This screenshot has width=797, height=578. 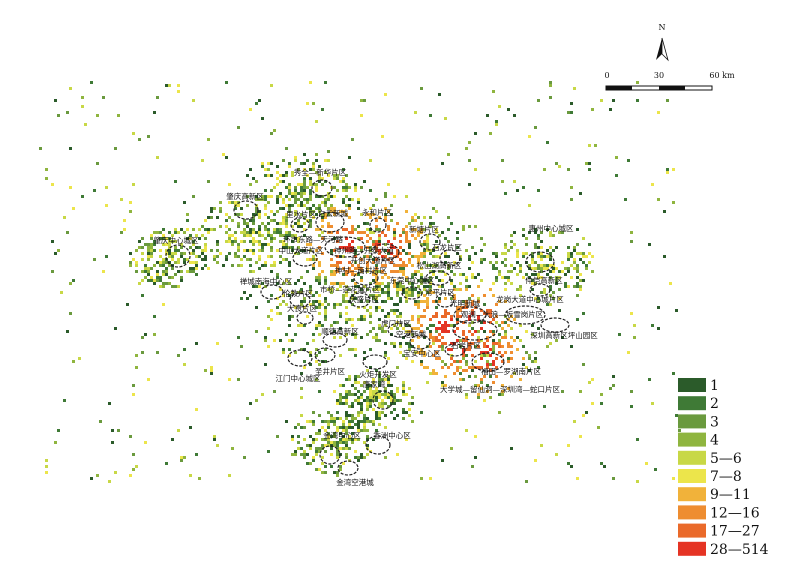 What do you see at coordinates (378, 445) in the screenshot?
I see `district-ring` at bounding box center [378, 445].